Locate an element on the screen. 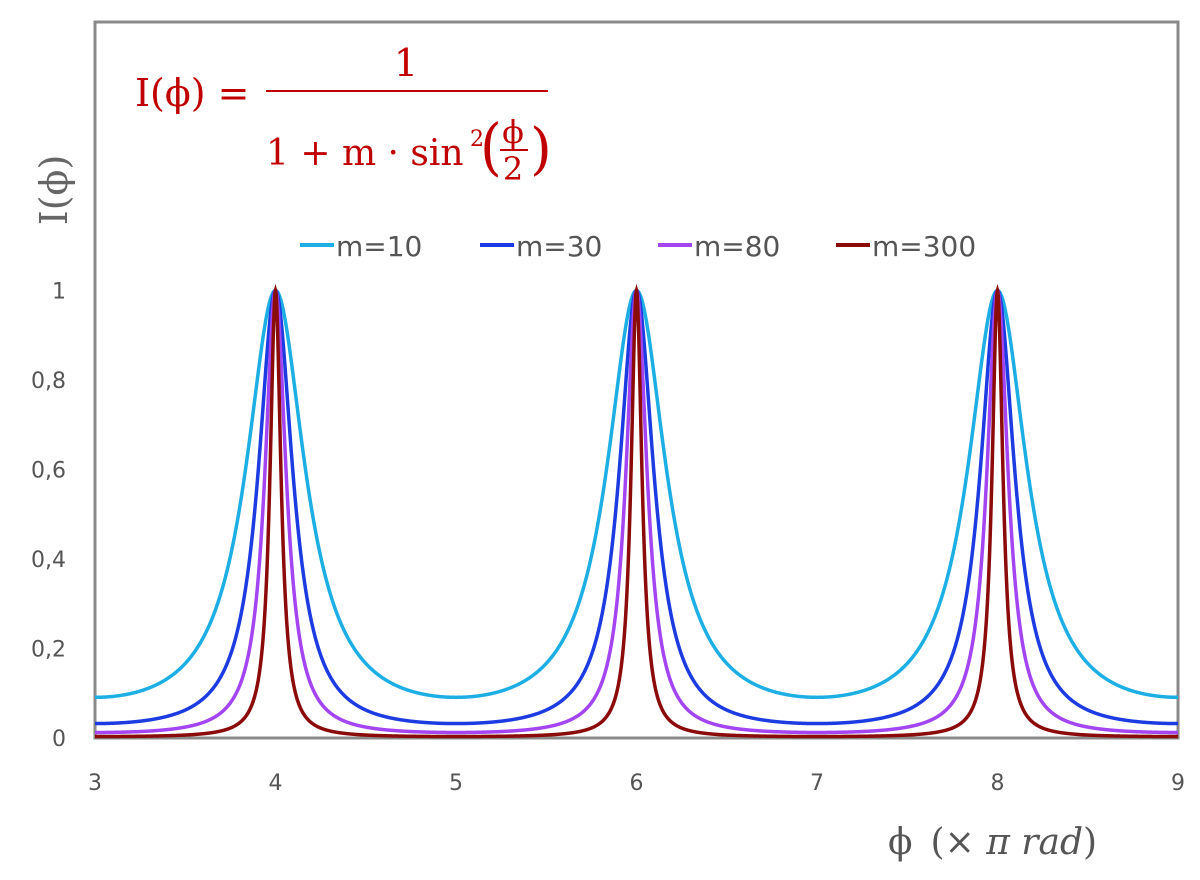  formula: I(ϕ) = 1 1 + m · sin 2 ( ϕ 2 ) is located at coordinates (343, 114).